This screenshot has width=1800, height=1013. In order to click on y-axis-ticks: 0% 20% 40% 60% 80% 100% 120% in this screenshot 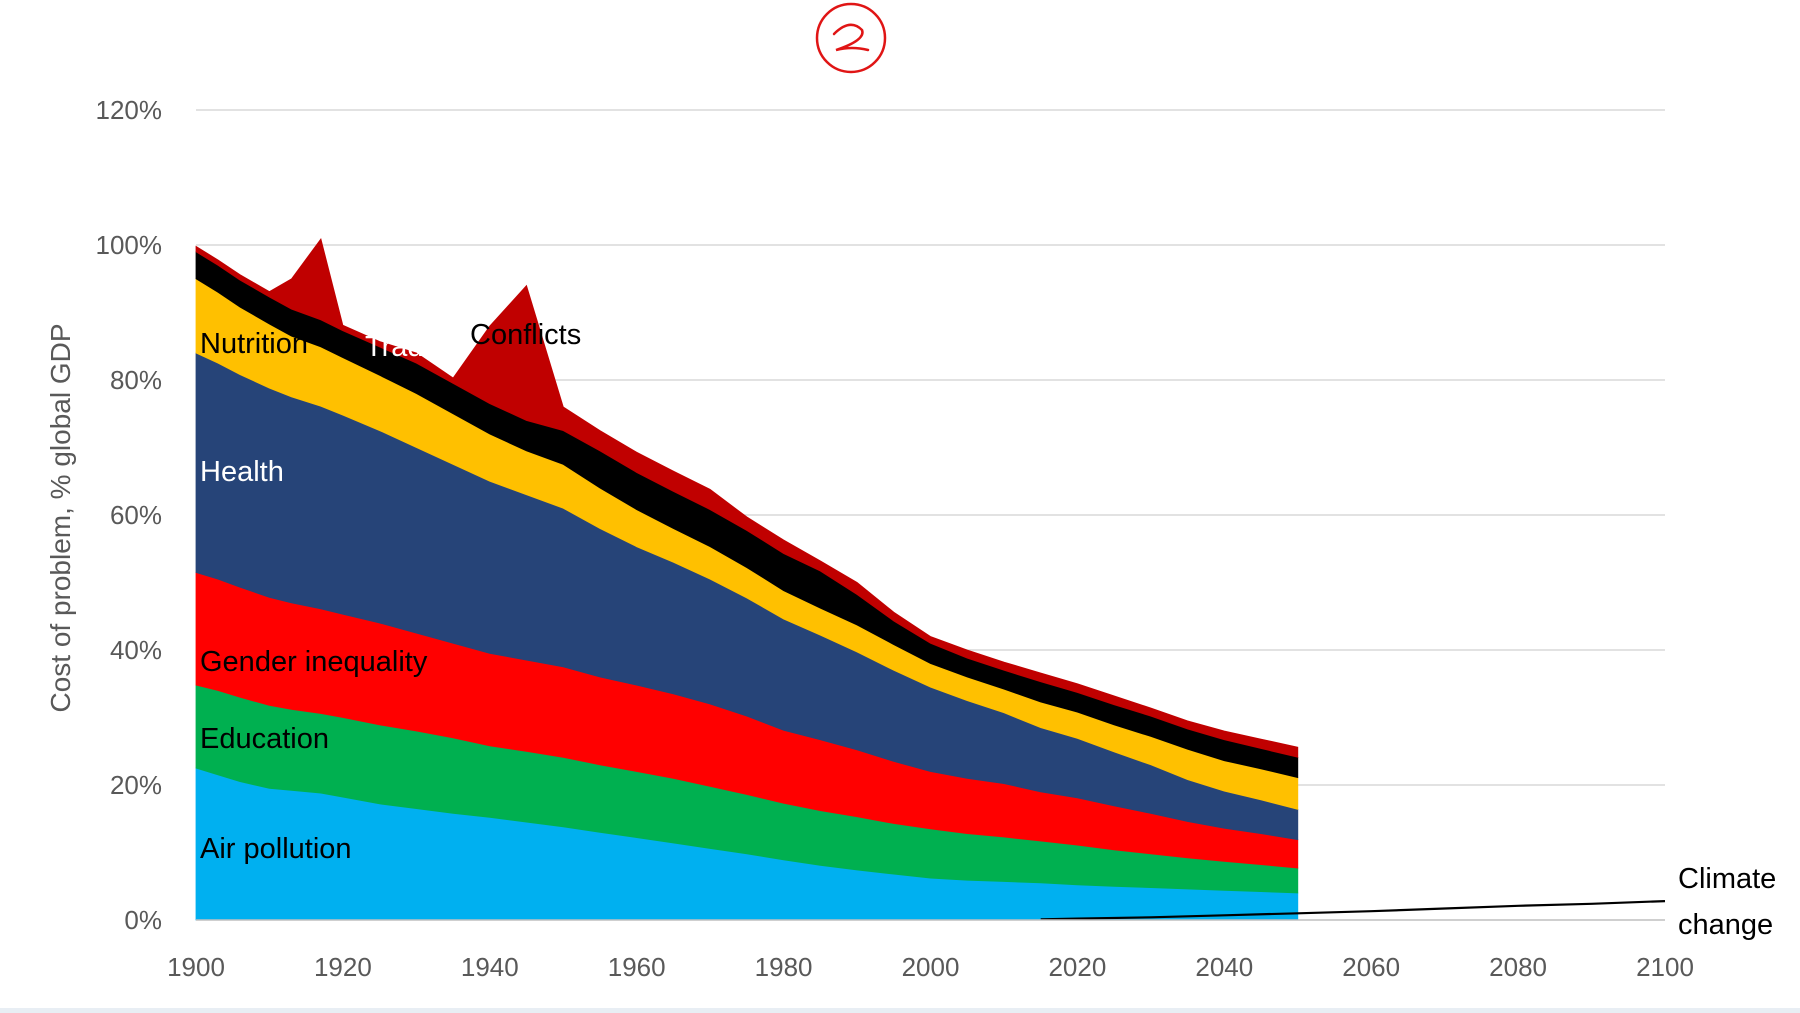, I will do `click(129, 515)`.